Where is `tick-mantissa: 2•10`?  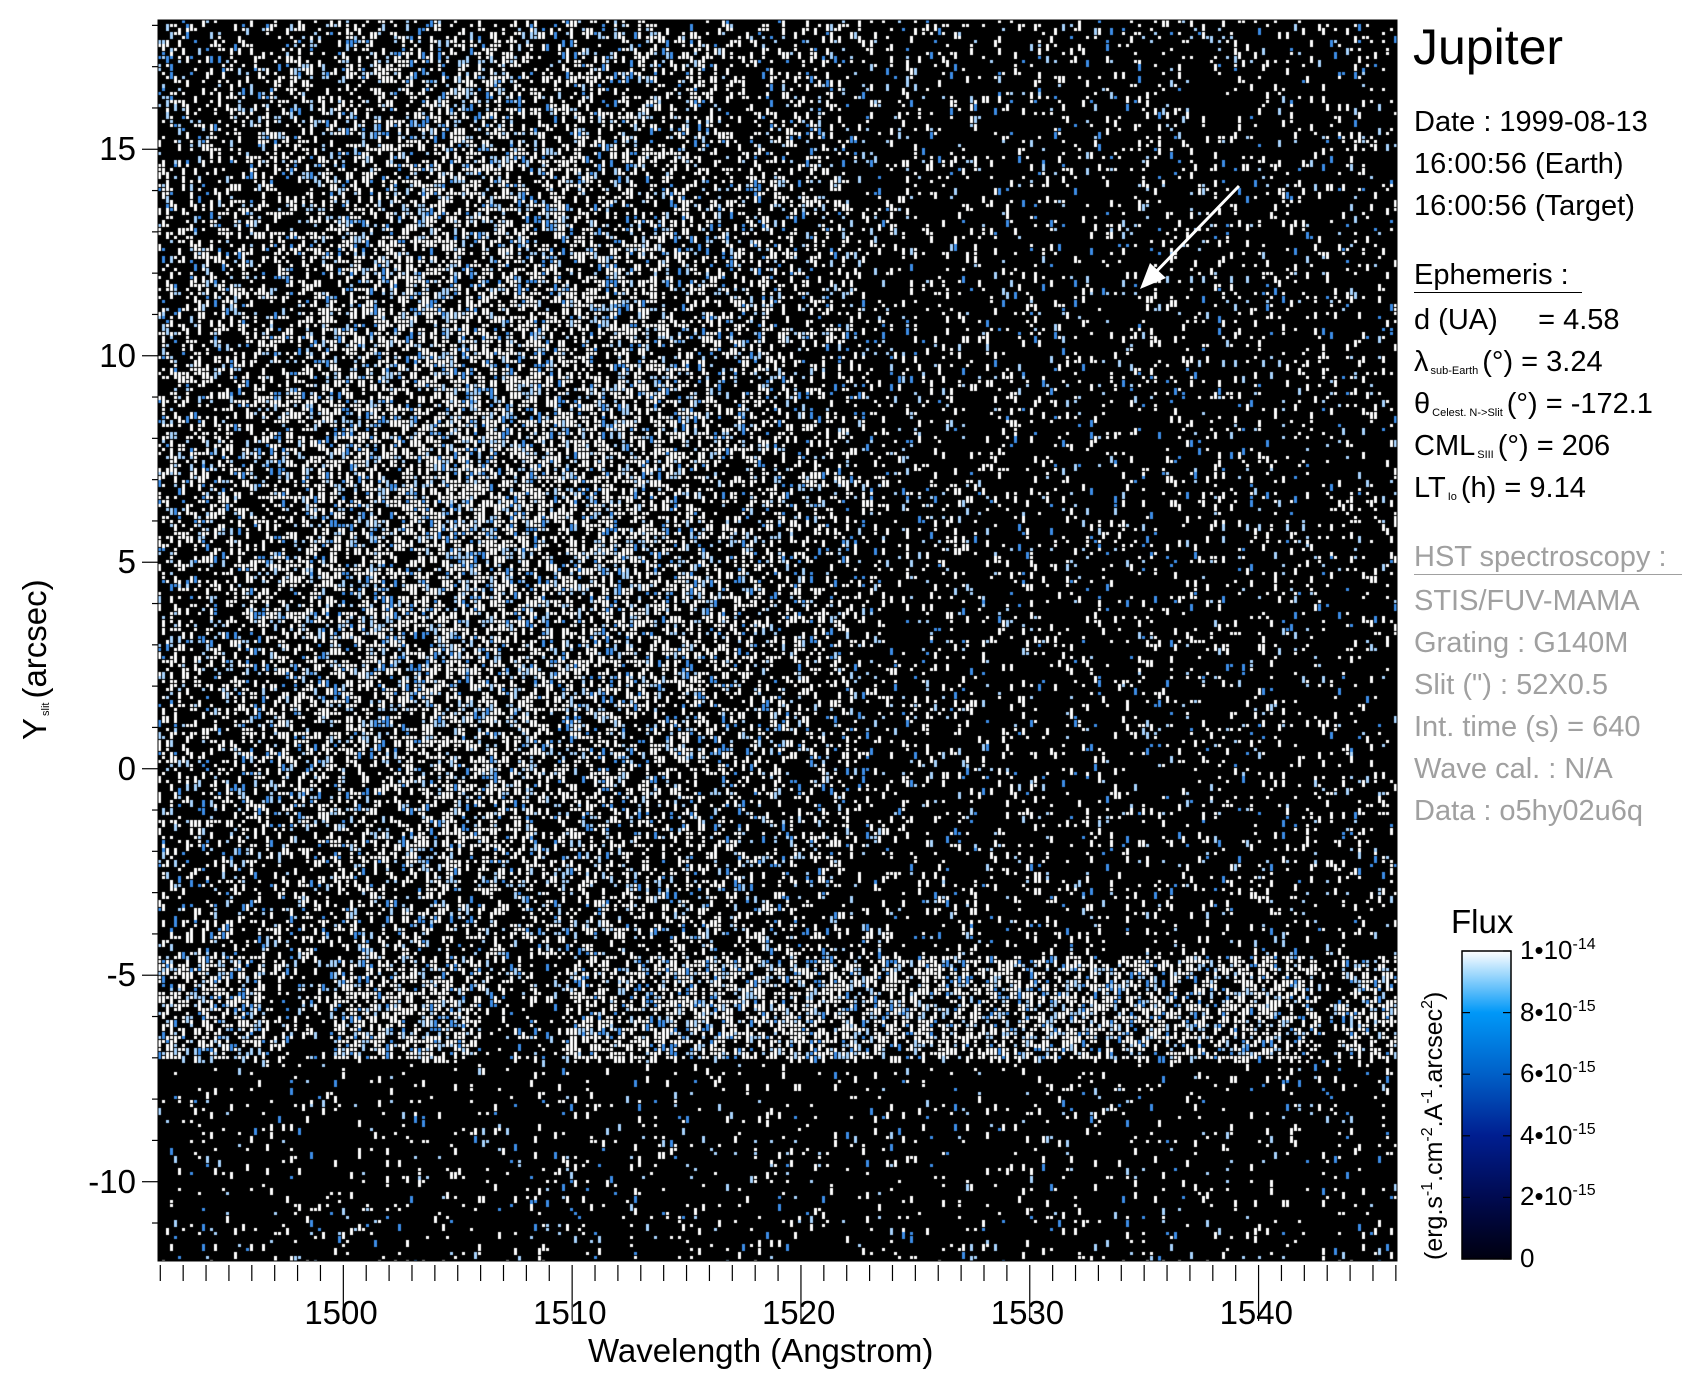 tick-mantissa: 2•10 is located at coordinates (1546, 1196).